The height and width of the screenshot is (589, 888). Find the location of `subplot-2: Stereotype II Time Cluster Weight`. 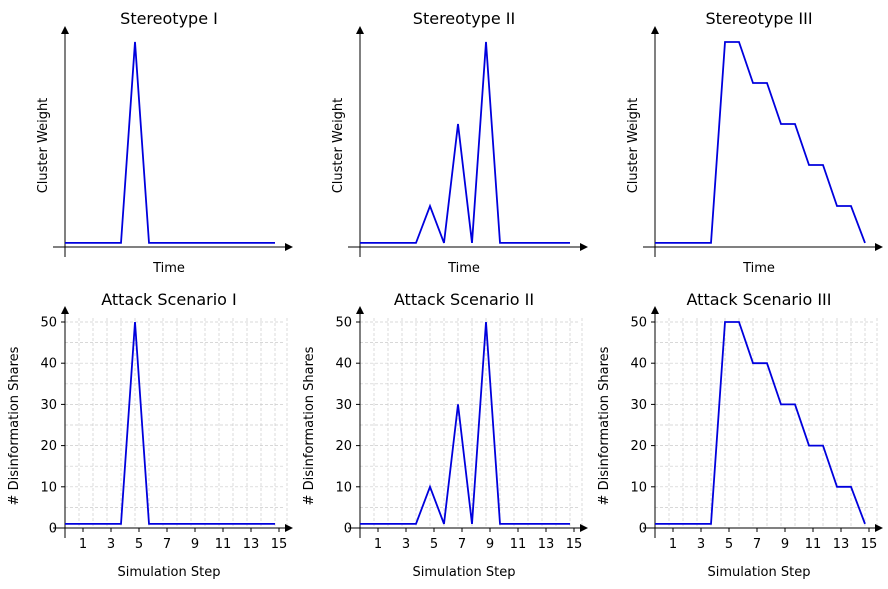

subplot-2: Stereotype II Time Cluster Weight is located at coordinates (459, 142).